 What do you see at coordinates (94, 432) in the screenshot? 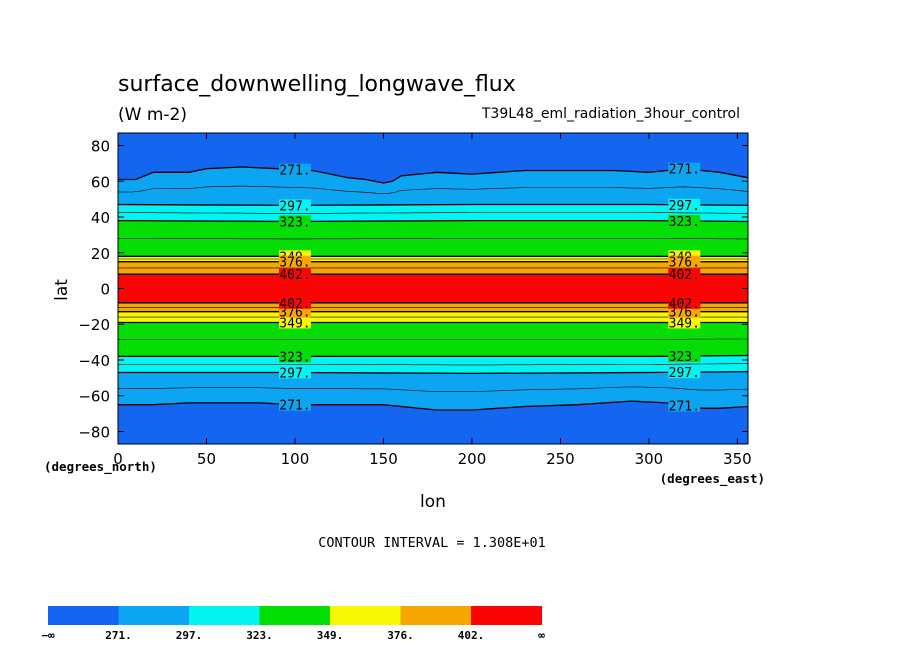
I see `y-tick-label: −80` at bounding box center [94, 432].